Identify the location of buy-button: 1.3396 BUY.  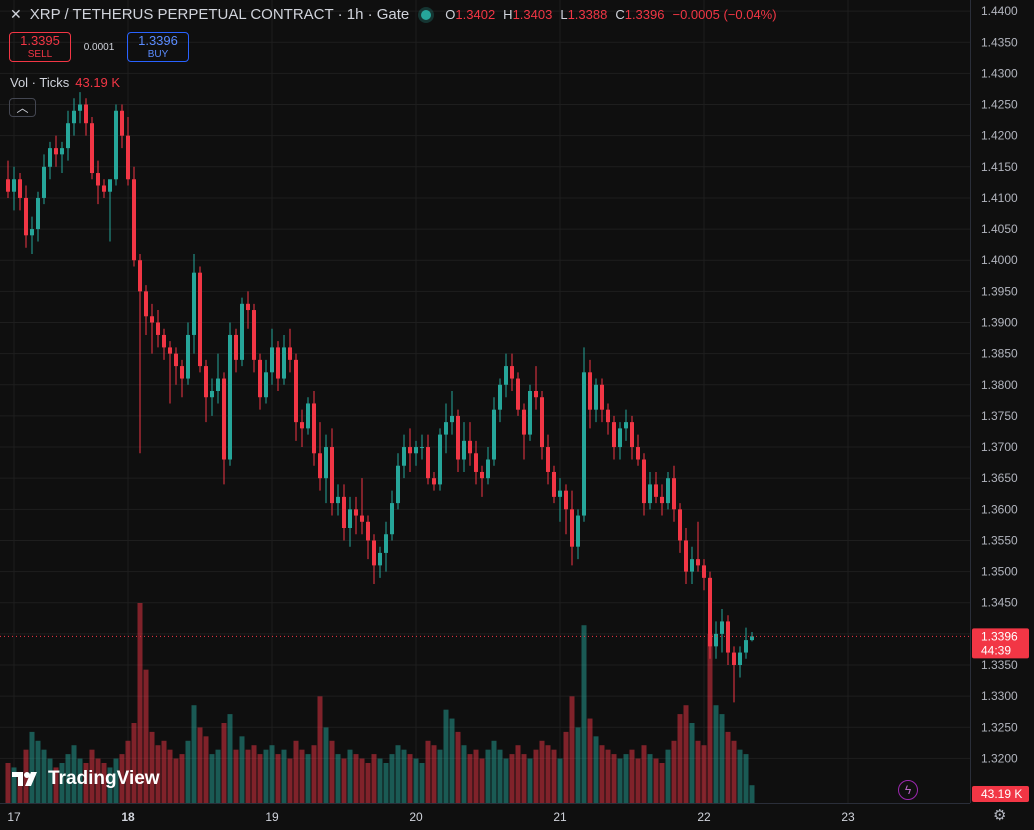
(158, 47).